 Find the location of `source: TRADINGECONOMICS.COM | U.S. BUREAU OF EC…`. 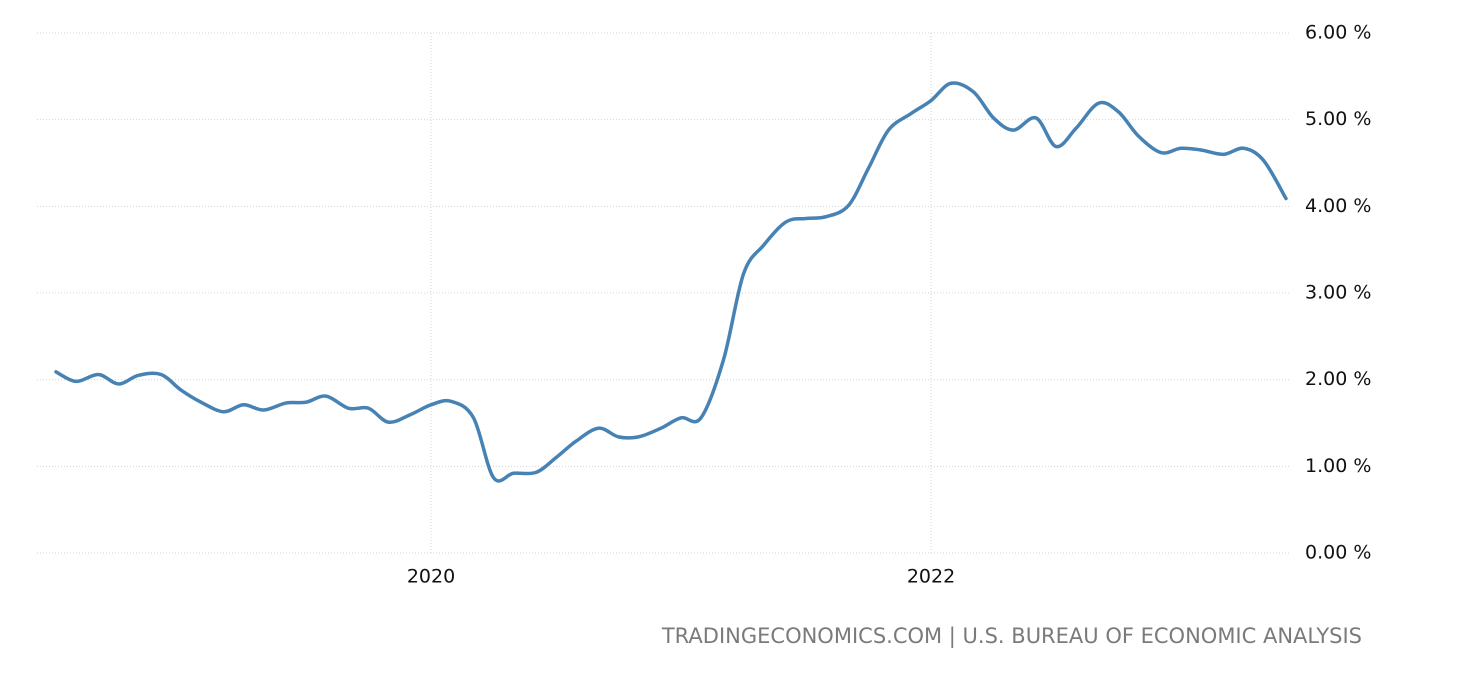

source: TRADINGECONOMICS.COM | U.S. BUREAU OF EC… is located at coordinates (1011, 636).